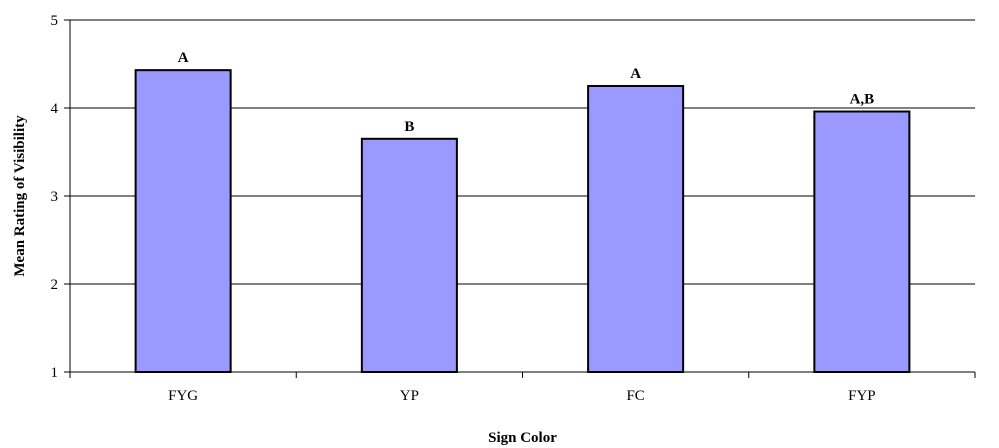  Describe the element at coordinates (55, 109) in the screenshot. I see `y-tick-label: 4` at that location.